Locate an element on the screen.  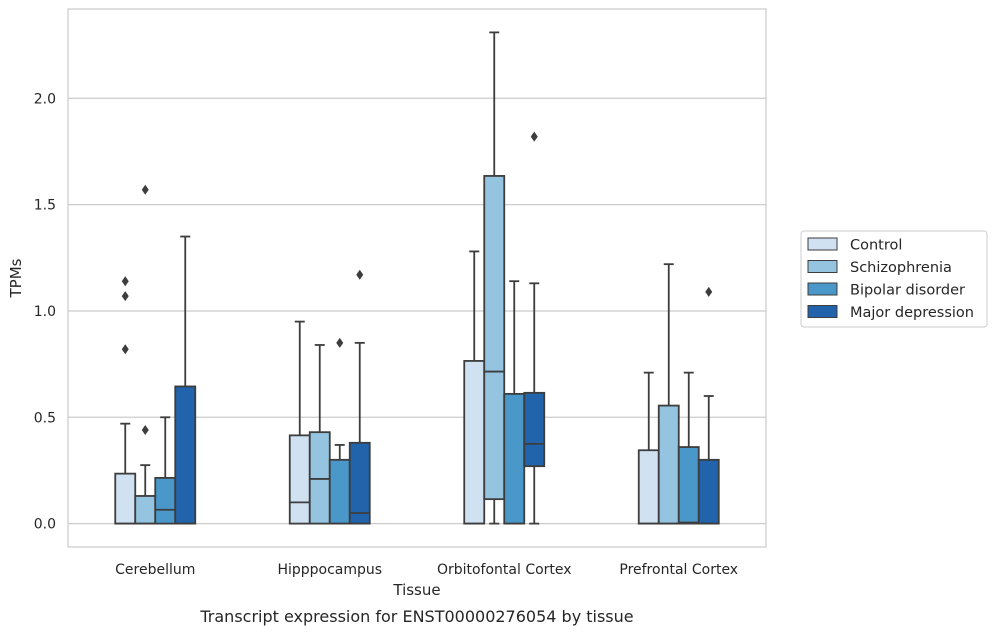
y-tick-label: 1.0 is located at coordinates (45, 312).